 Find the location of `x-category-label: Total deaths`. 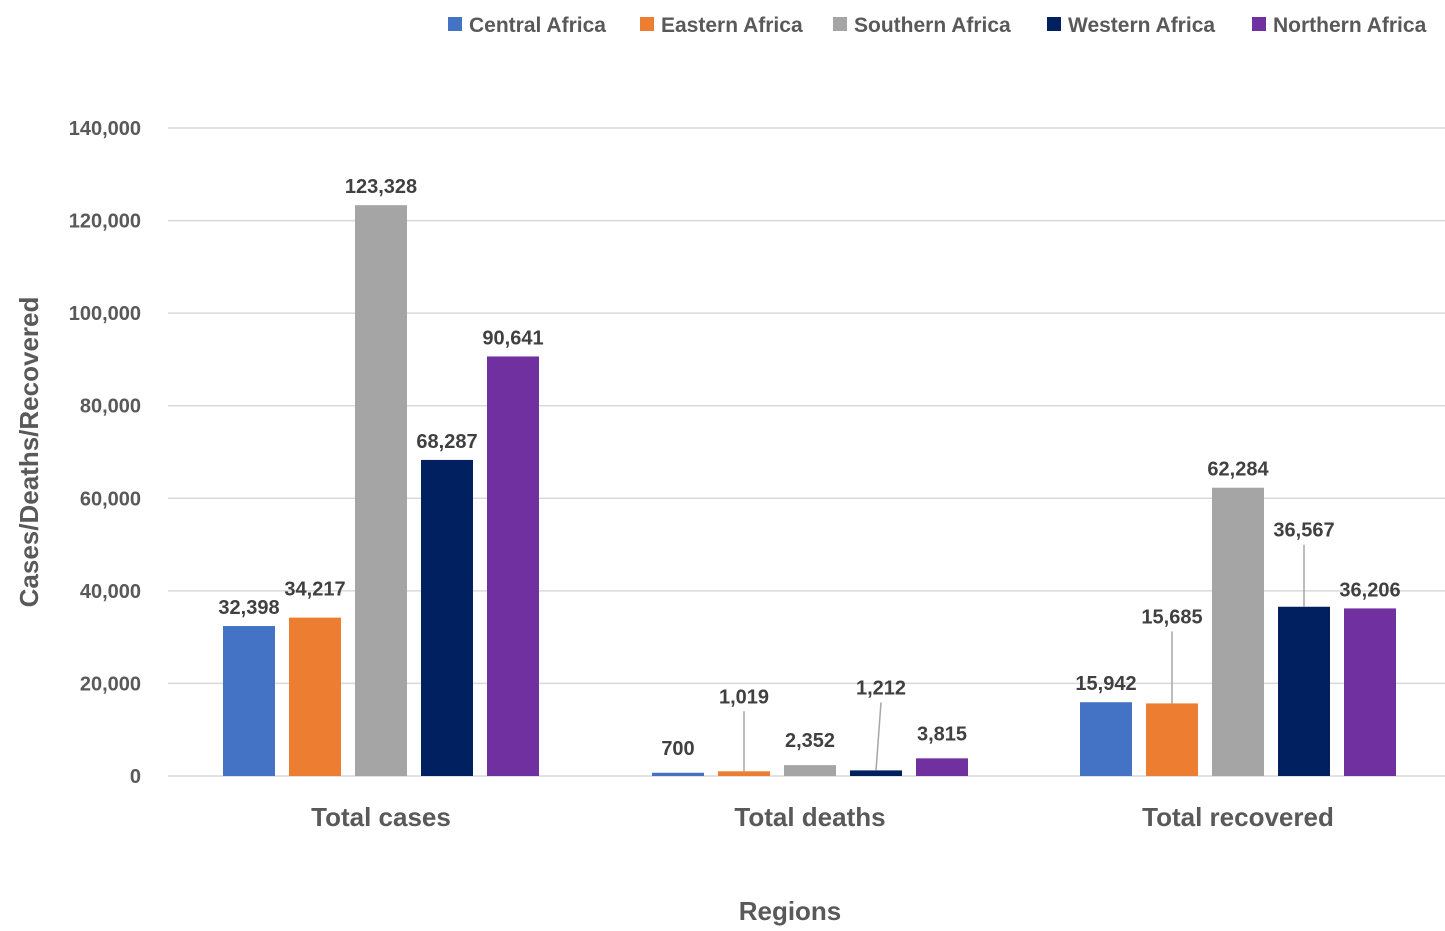

x-category-label: Total deaths is located at coordinates (809, 817).